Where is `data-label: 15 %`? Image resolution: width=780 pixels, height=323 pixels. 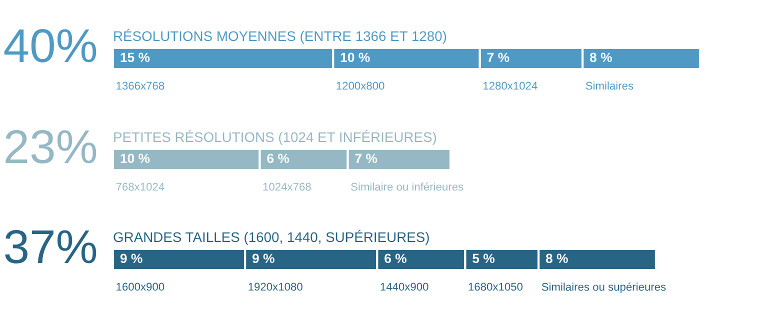 data-label: 15 % is located at coordinates (135, 57).